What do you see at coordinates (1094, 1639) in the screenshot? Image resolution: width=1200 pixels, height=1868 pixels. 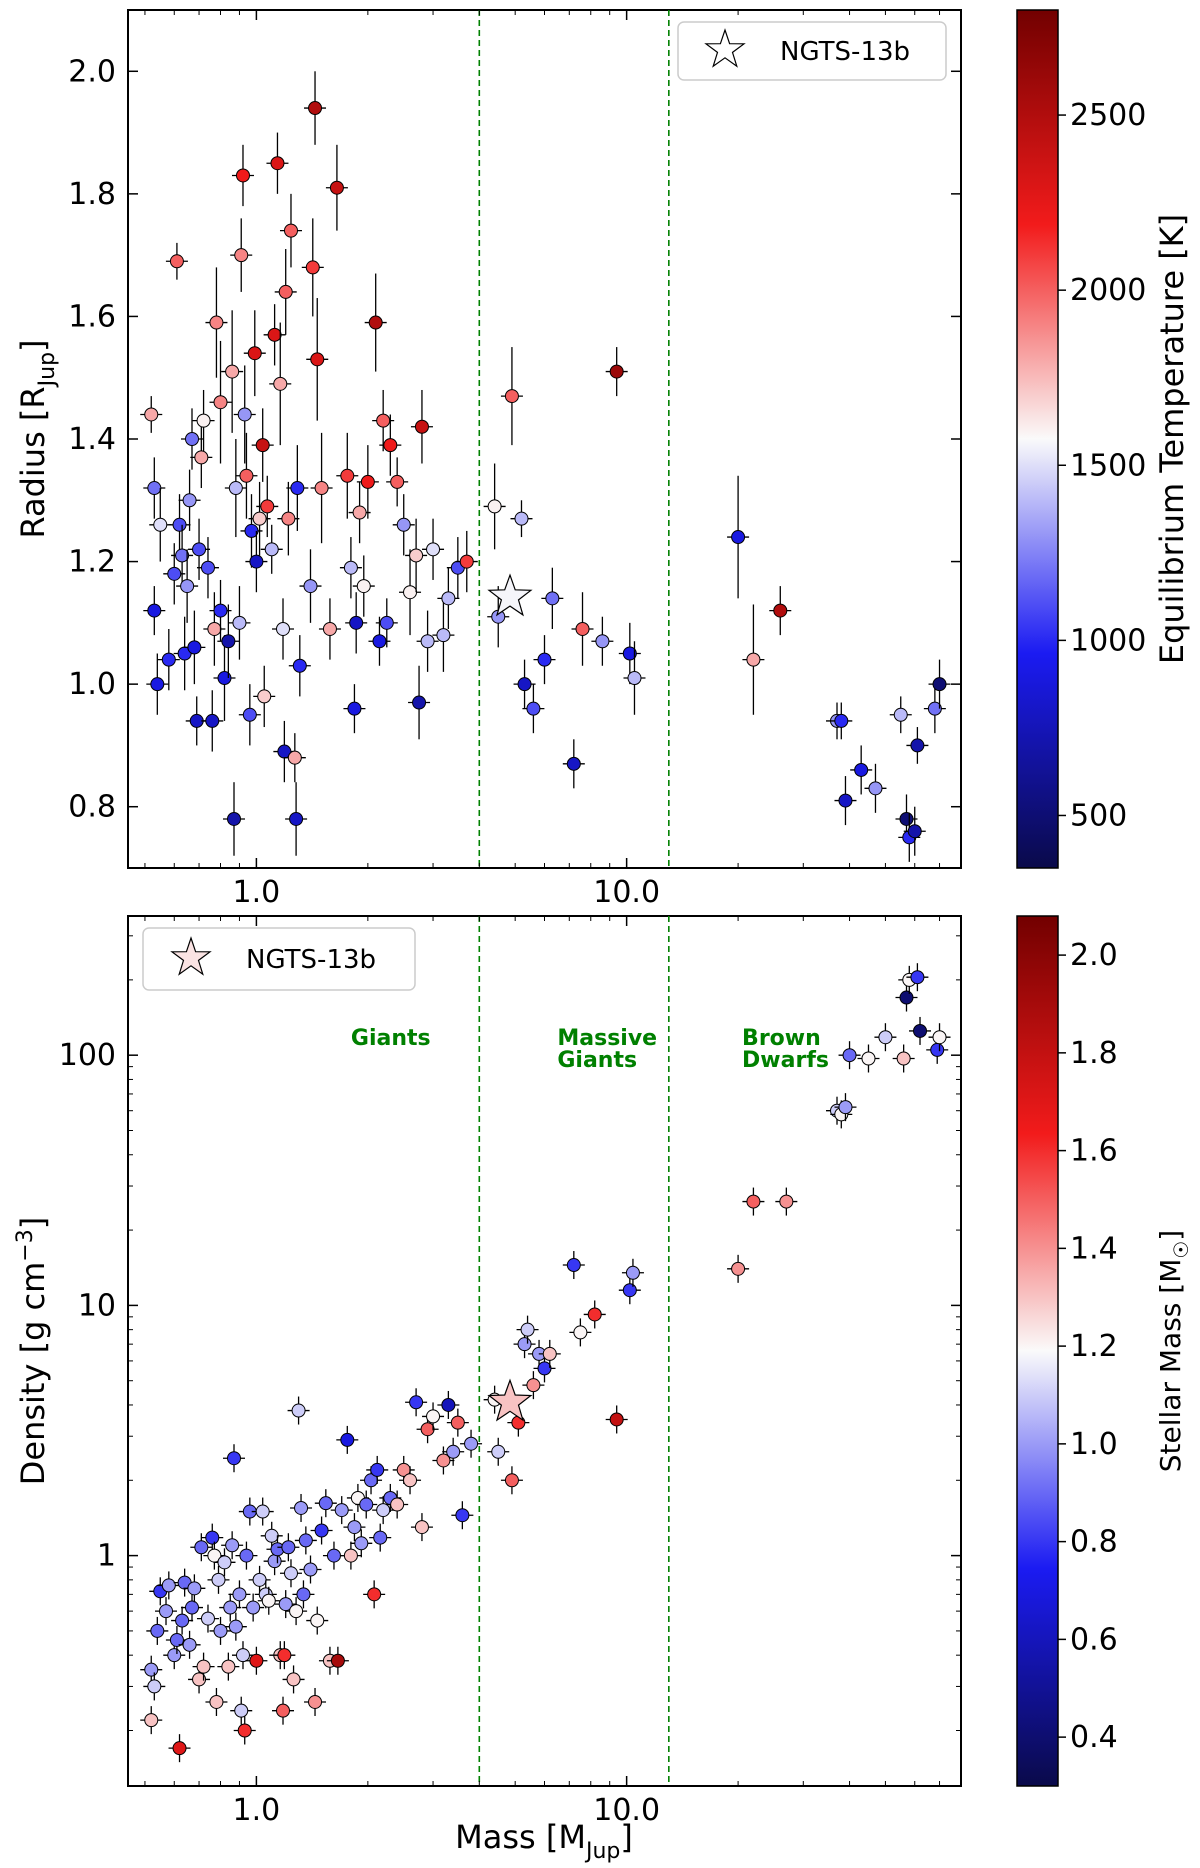 I see `bottom-colorbar-tick-label: 0.6` at bounding box center [1094, 1639].